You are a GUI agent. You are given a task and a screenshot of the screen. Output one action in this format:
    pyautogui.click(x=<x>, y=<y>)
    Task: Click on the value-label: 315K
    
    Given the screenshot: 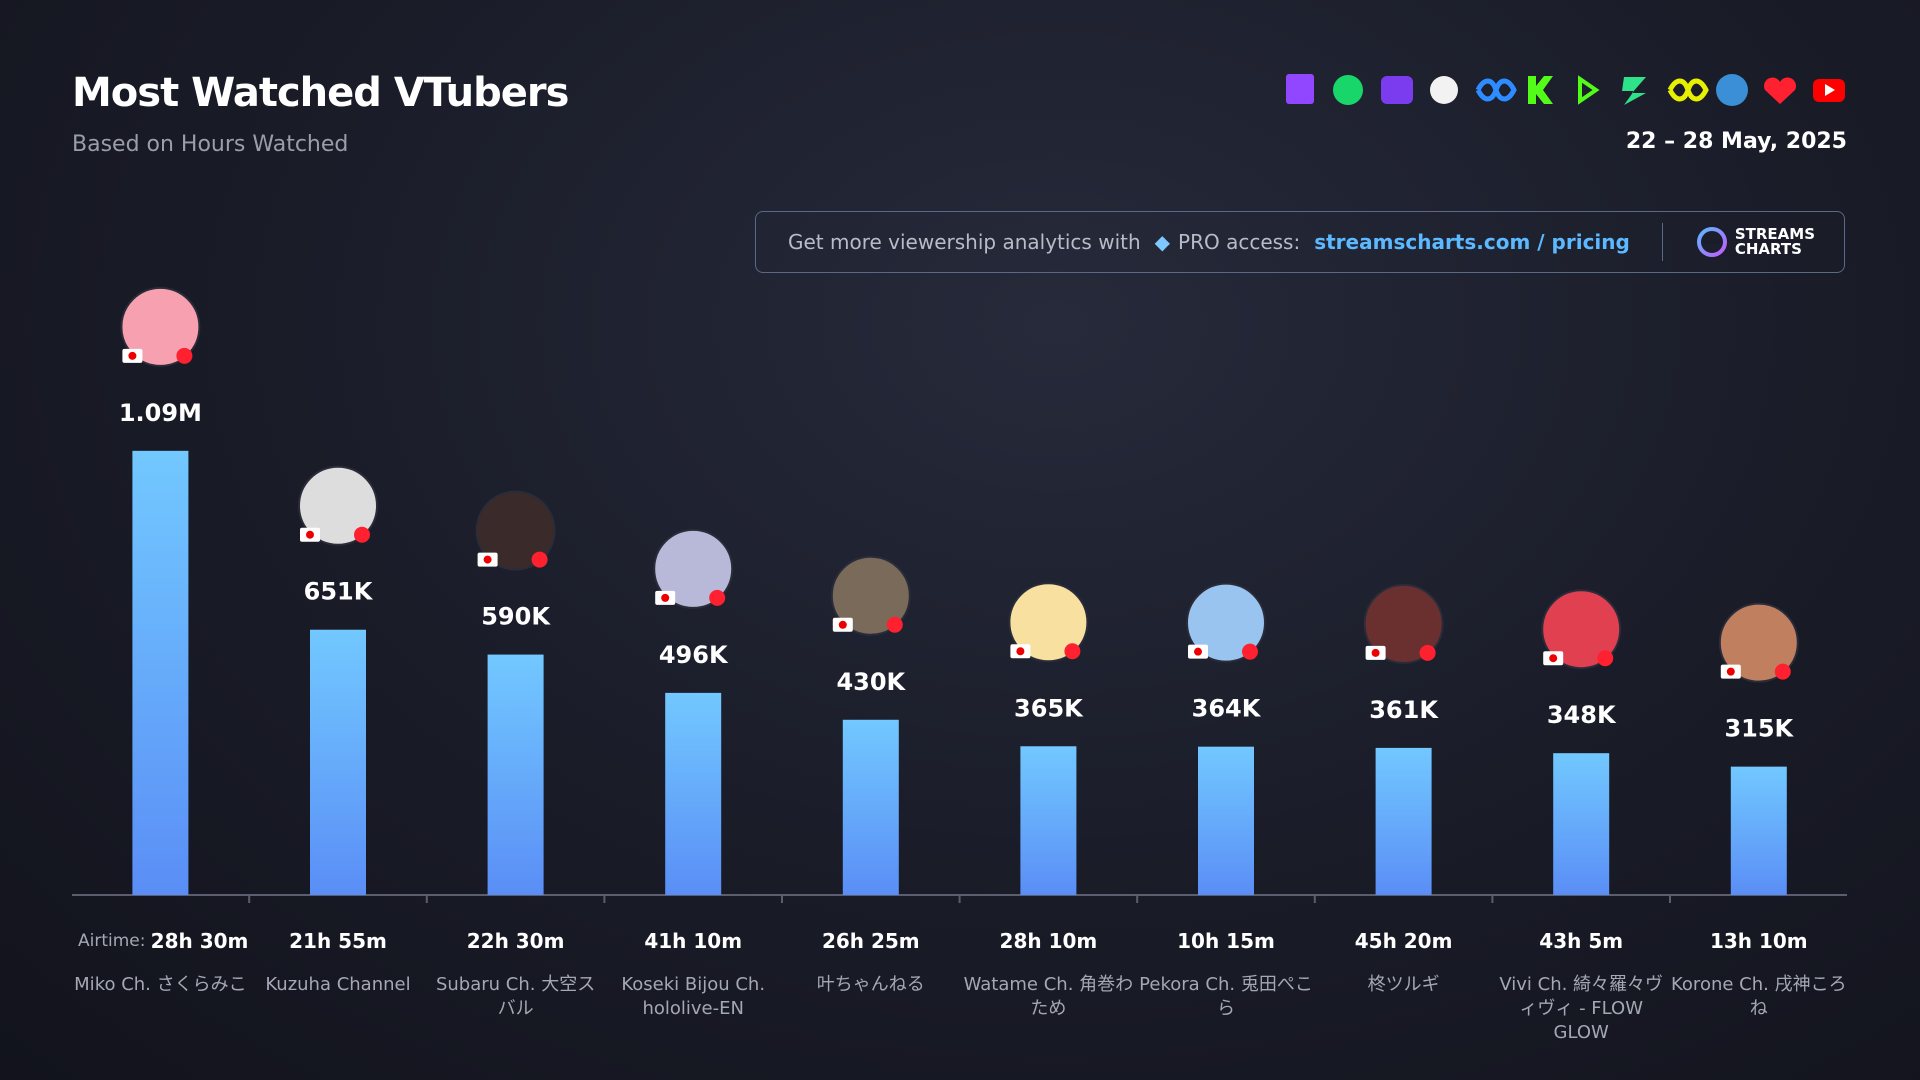 What is the action you would take?
    pyautogui.click(x=1759, y=729)
    